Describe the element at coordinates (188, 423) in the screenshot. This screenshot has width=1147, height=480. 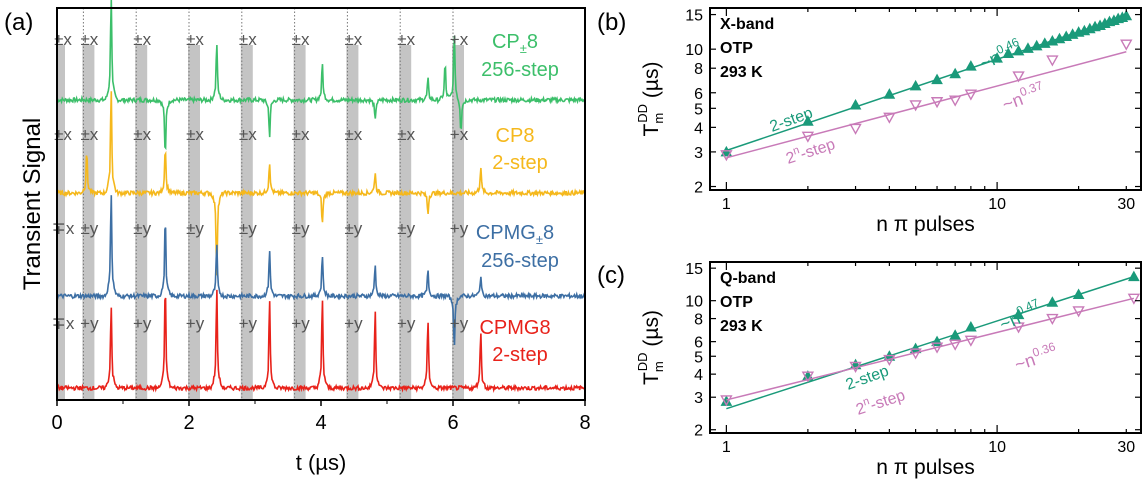
I see `x-tick-label: 2` at that location.